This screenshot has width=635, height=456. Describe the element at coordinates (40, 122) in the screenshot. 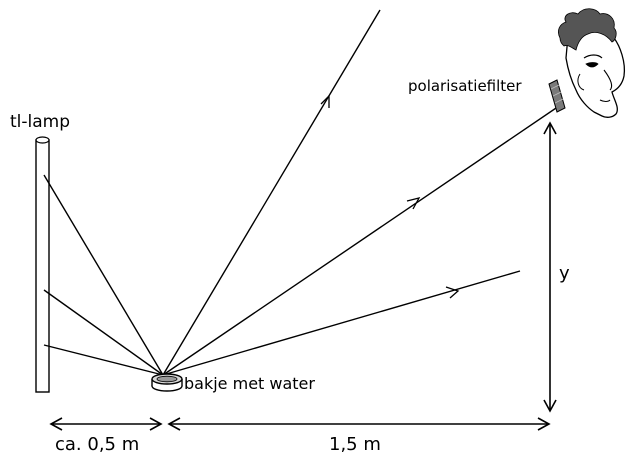

I see `lamp-label: tl-lamp` at that location.